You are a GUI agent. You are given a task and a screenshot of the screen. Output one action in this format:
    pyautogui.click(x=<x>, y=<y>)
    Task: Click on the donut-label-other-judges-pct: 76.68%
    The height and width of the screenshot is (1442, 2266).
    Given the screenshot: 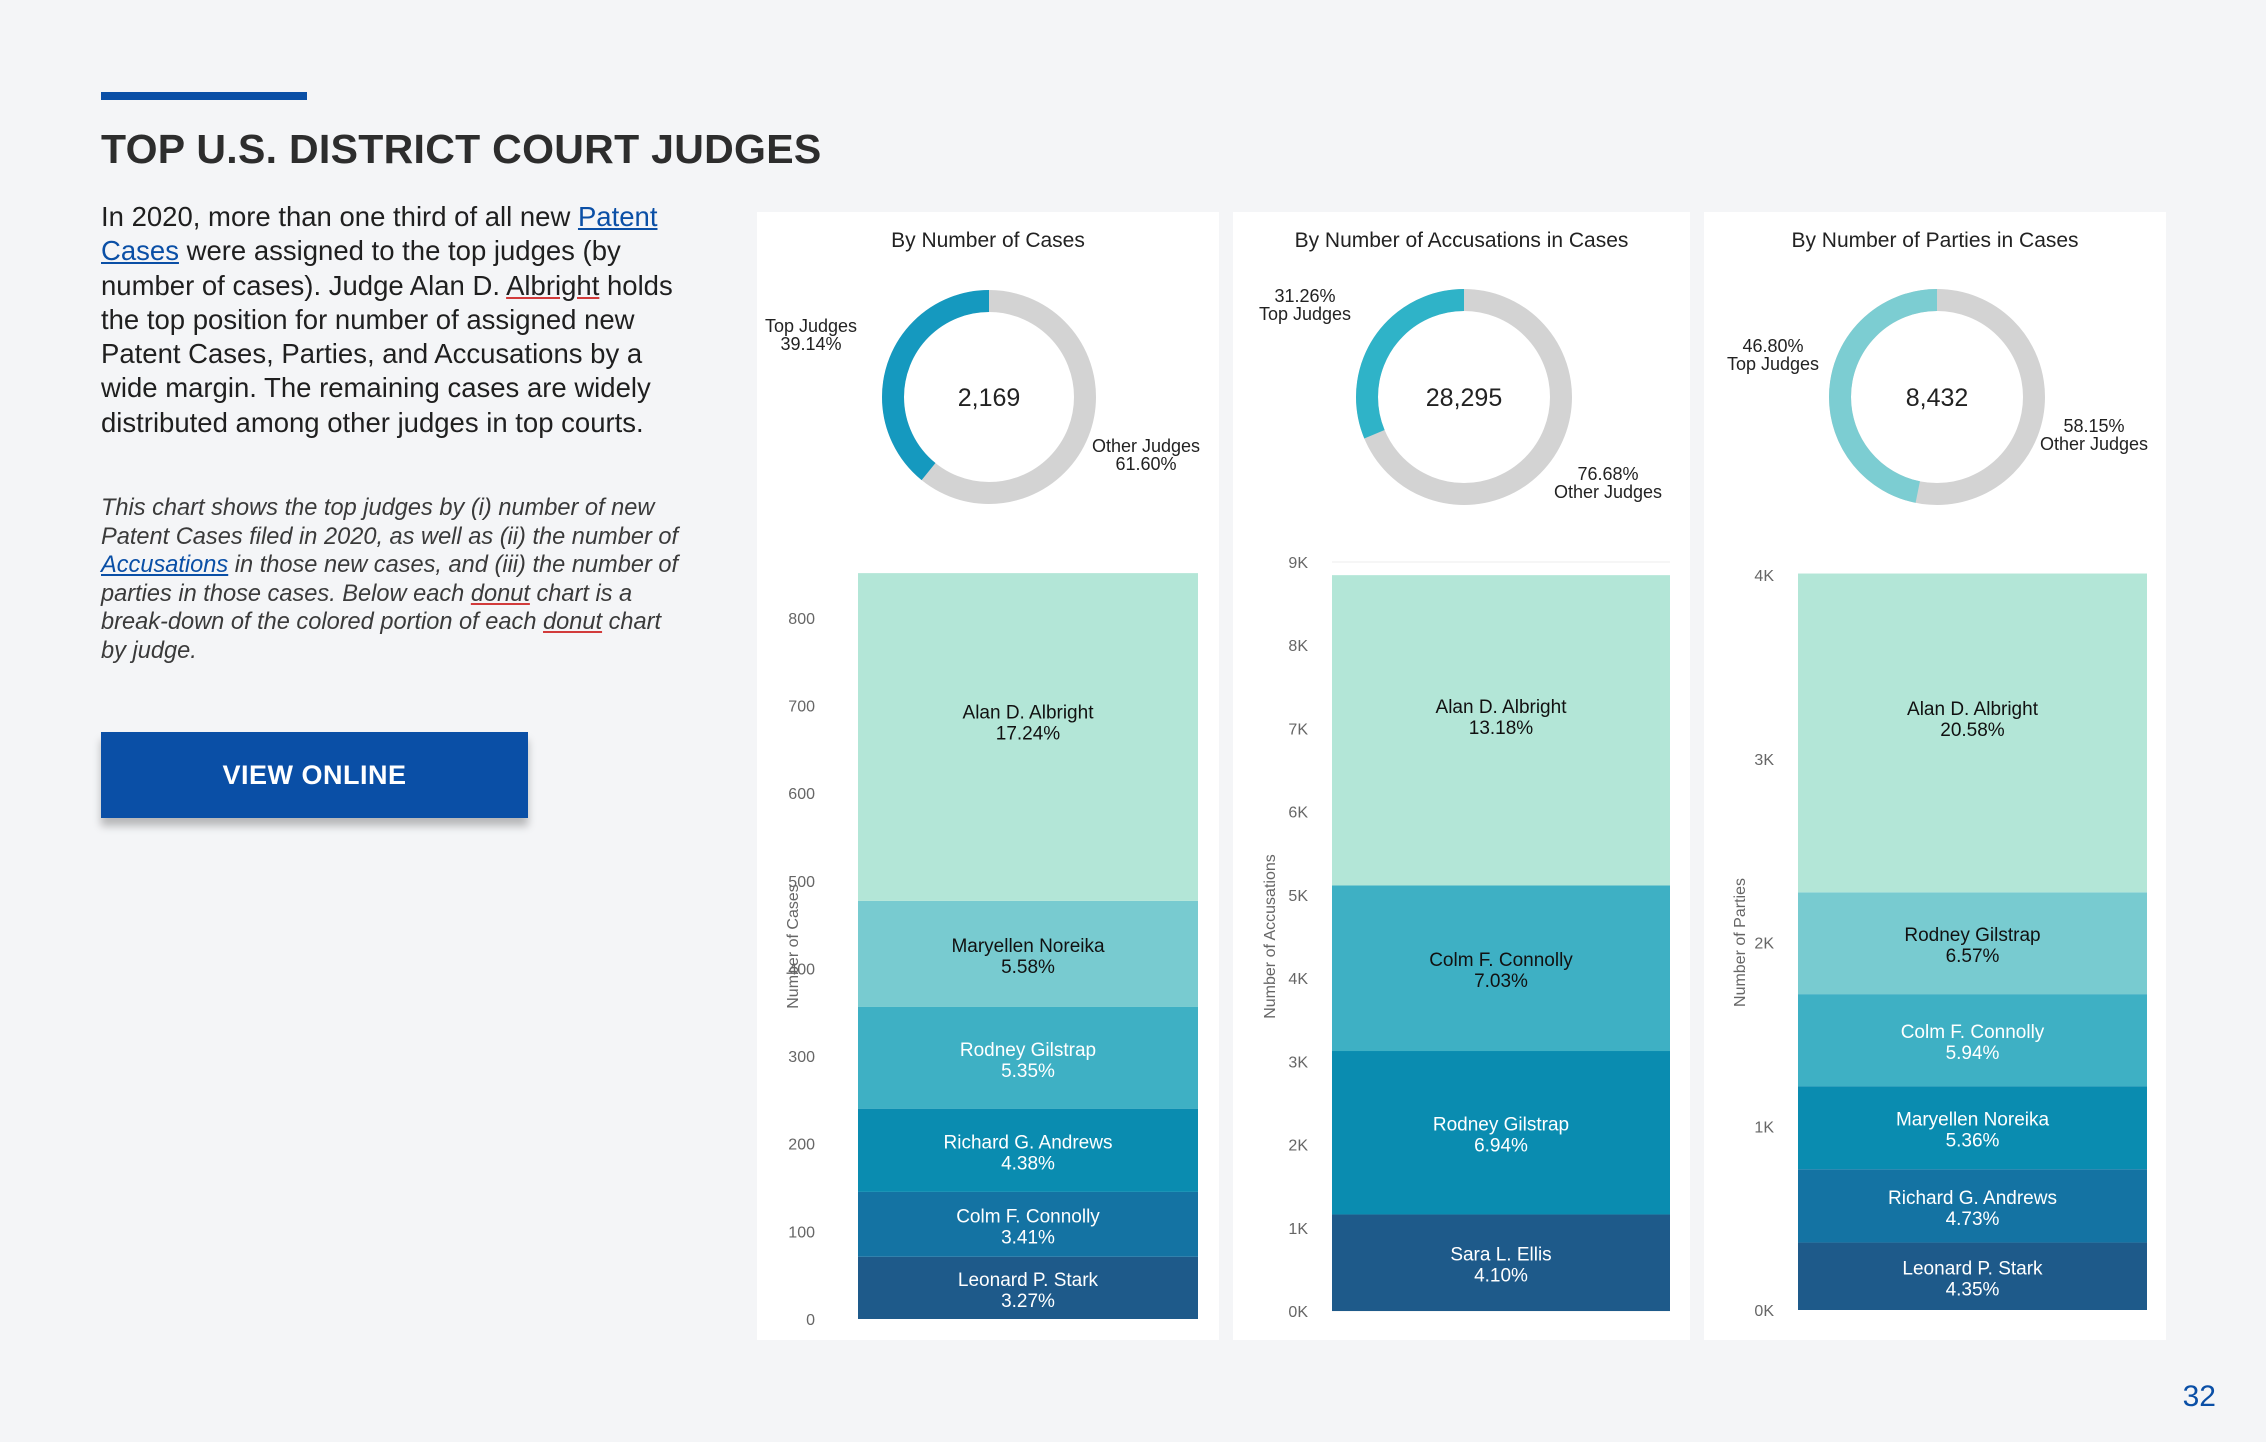 What is the action you would take?
    pyautogui.click(x=1607, y=474)
    